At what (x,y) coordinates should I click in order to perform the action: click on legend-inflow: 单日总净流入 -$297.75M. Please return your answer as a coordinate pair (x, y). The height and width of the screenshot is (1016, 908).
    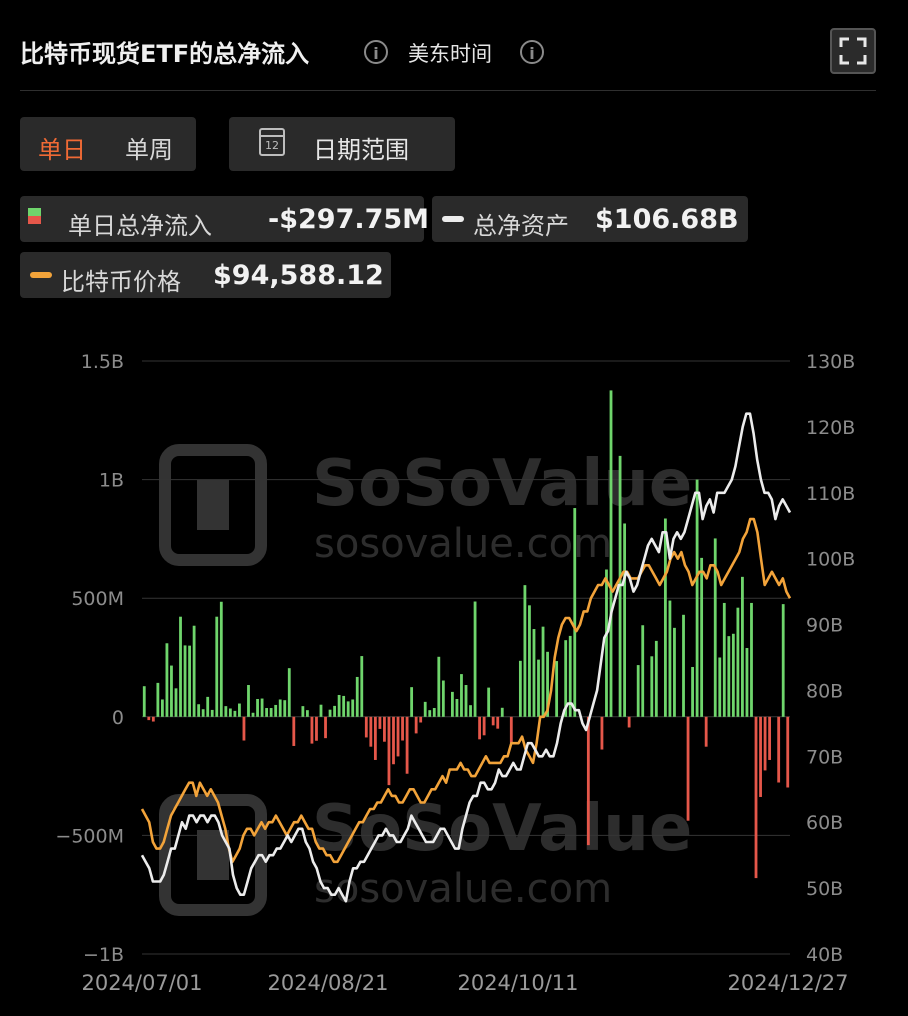
    Looking at the image, I should click on (224, 219).